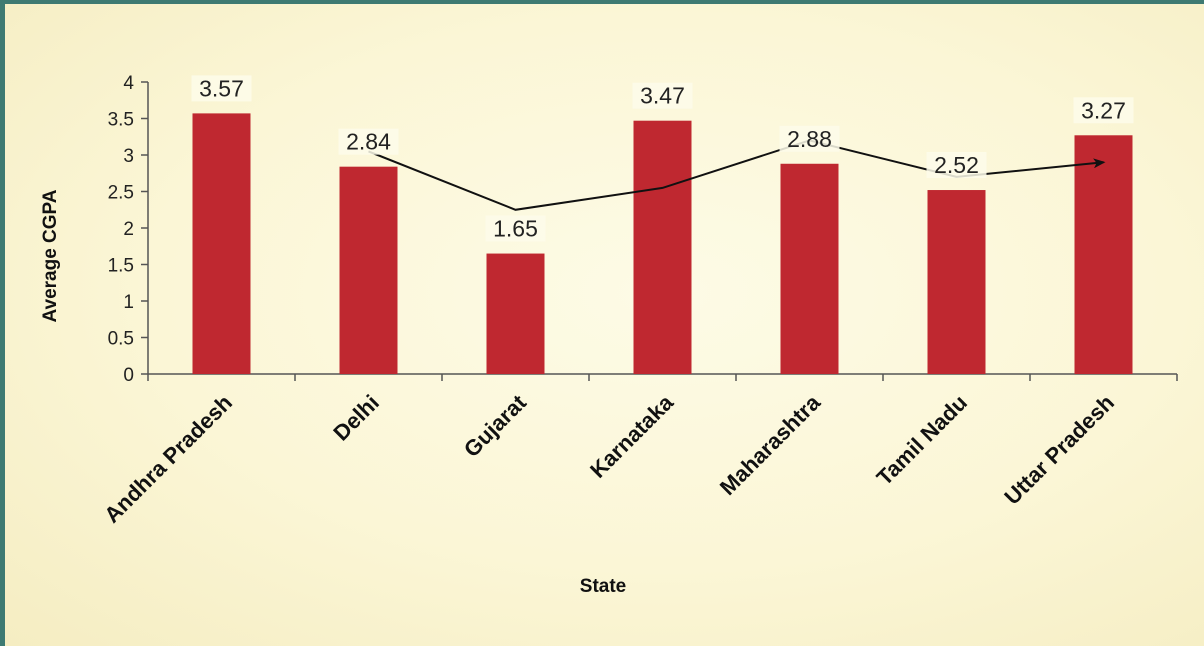 Image resolution: width=1204 pixels, height=650 pixels. What do you see at coordinates (50, 255) in the screenshot?
I see `y-axis-title: Average CGPA` at bounding box center [50, 255].